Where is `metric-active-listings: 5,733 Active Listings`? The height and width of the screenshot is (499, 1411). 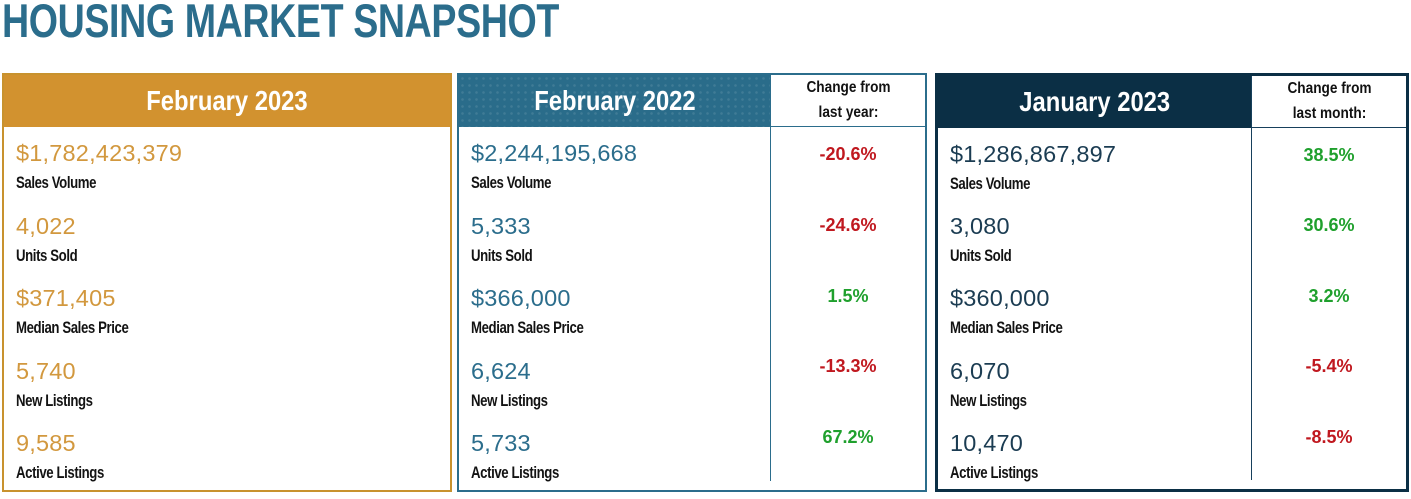
metric-active-listings: 5,733 Active Listings is located at coordinates (614, 453).